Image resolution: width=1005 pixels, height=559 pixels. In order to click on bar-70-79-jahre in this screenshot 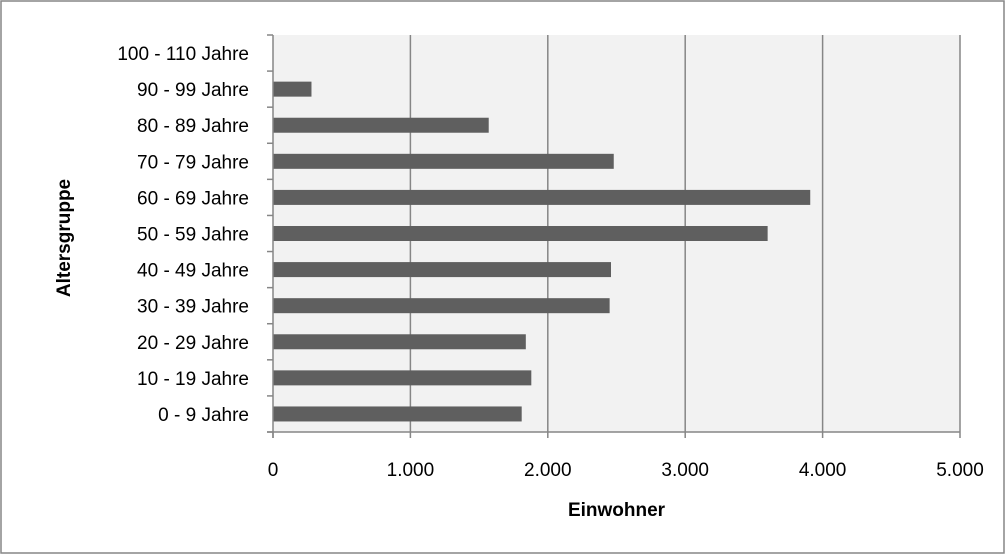, I will do `click(443, 161)`.